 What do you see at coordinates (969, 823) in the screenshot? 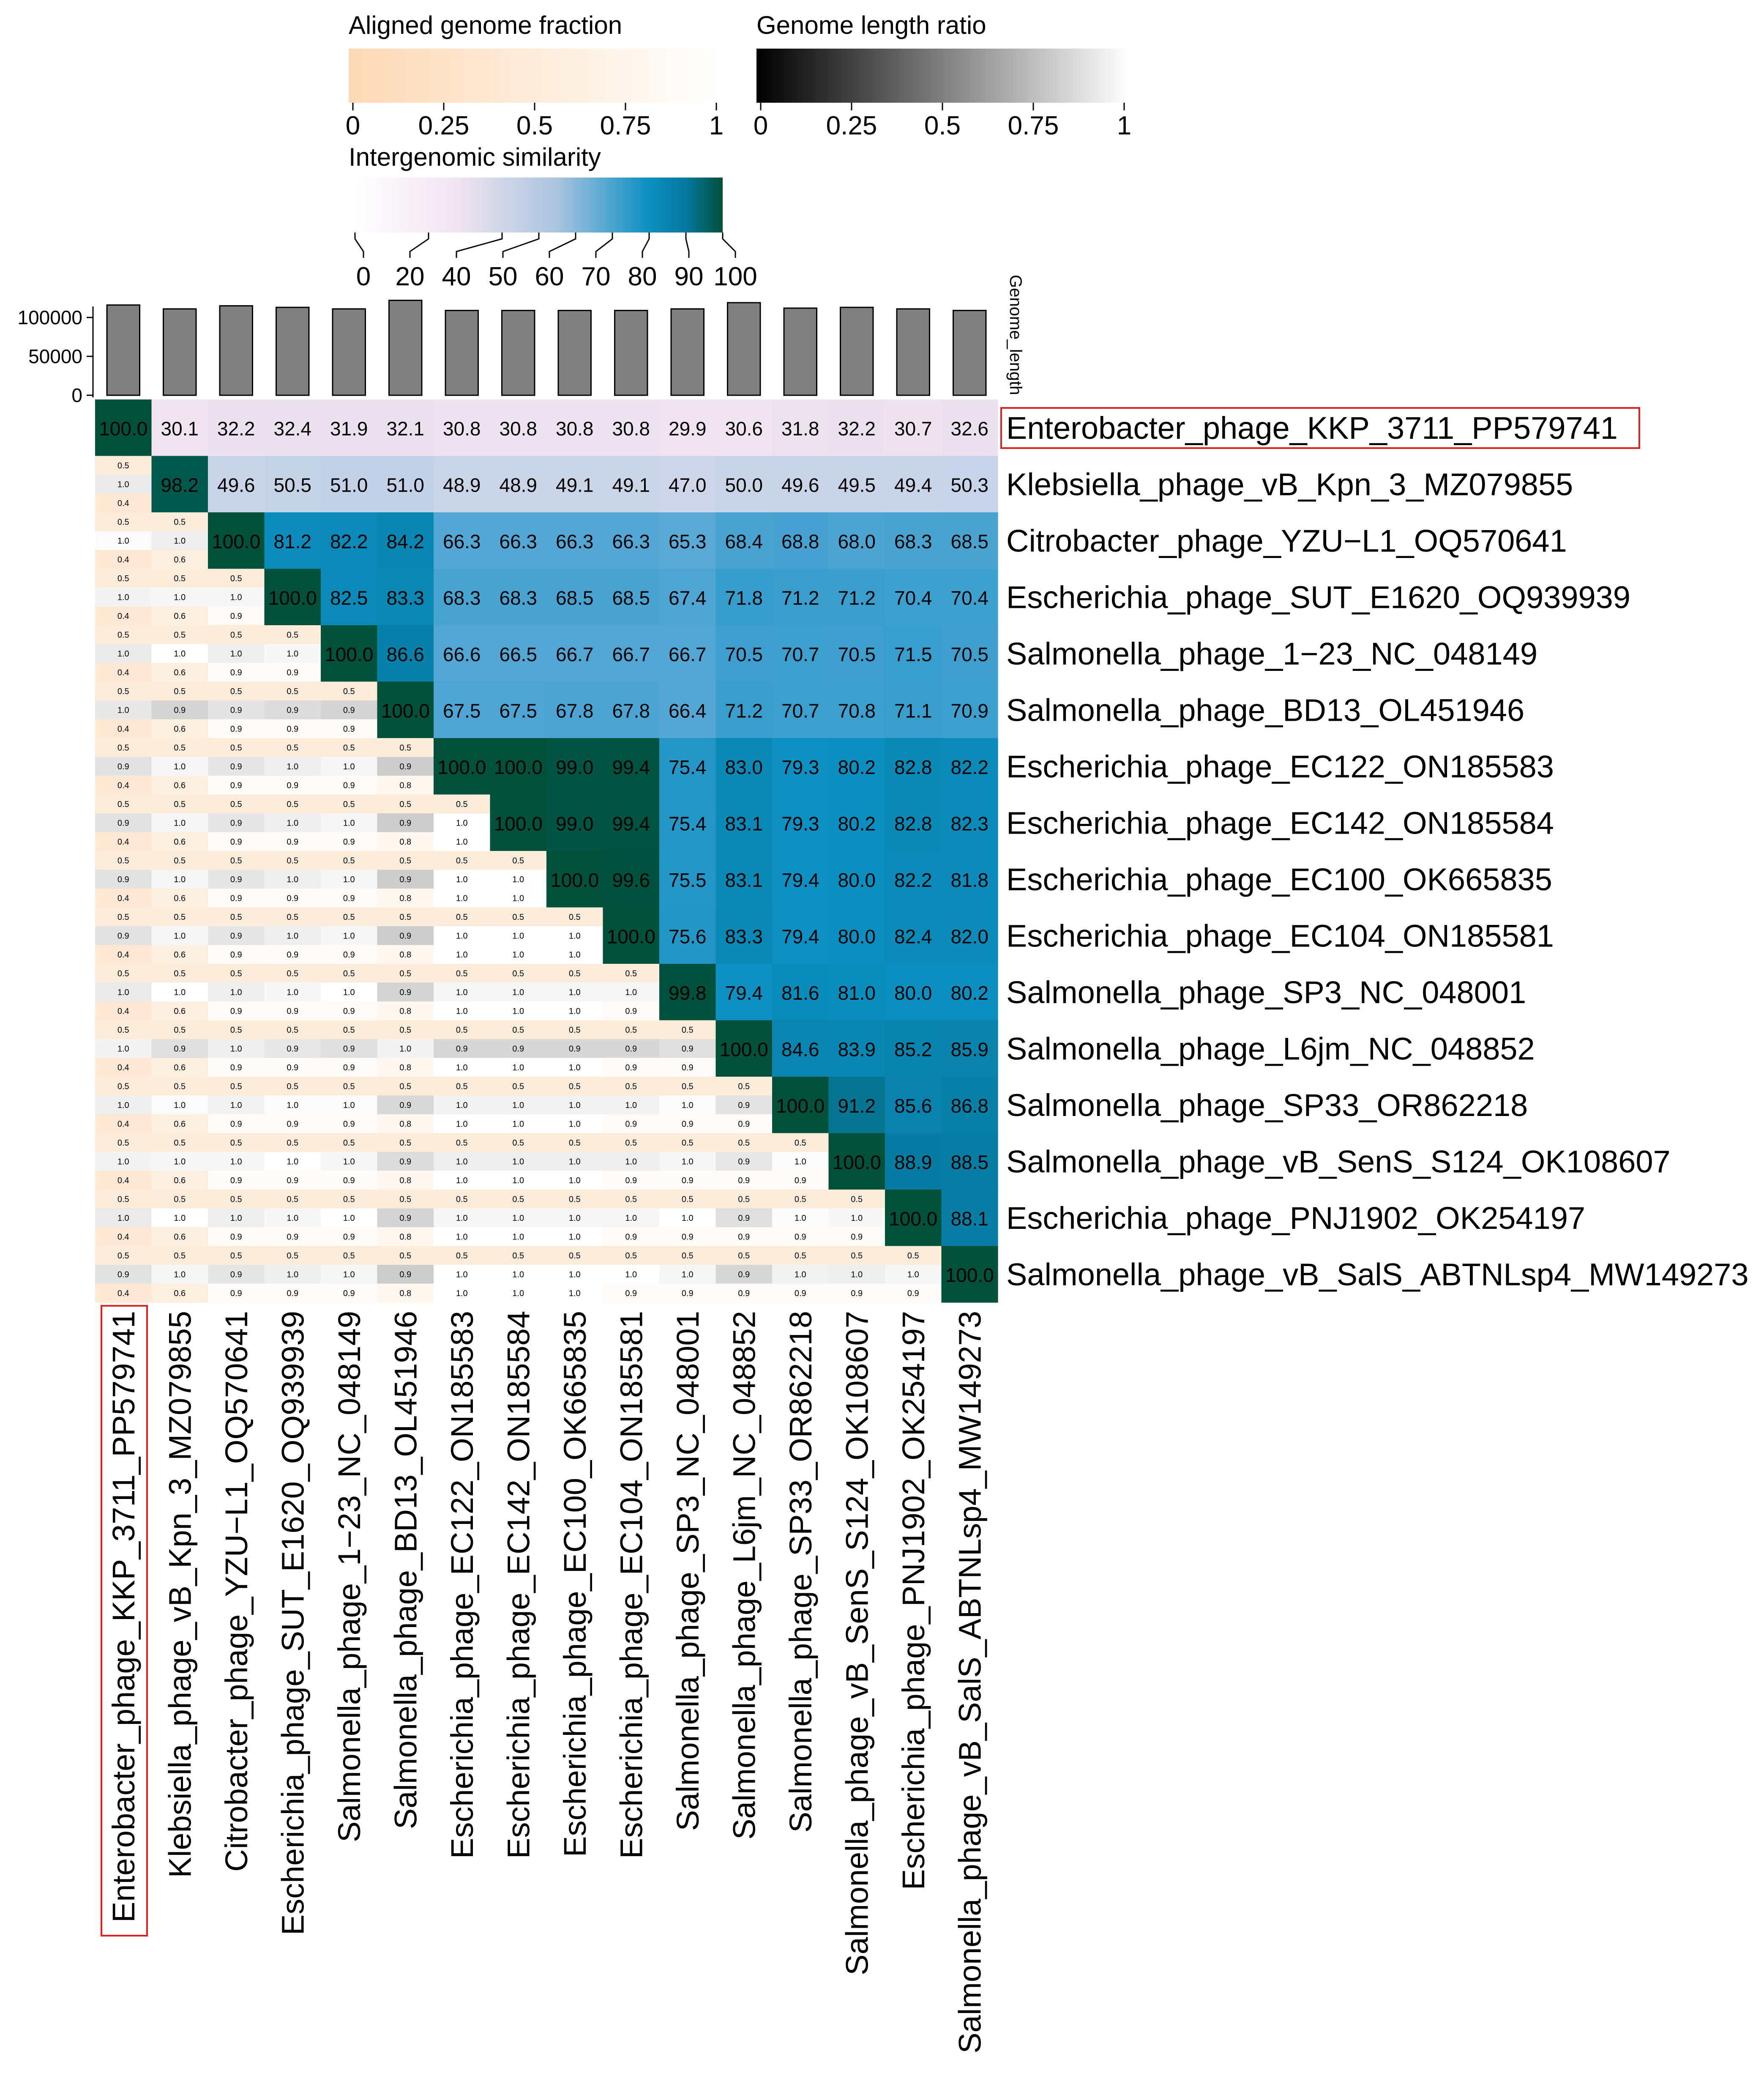
I see `similarity-value: 82.3` at bounding box center [969, 823].